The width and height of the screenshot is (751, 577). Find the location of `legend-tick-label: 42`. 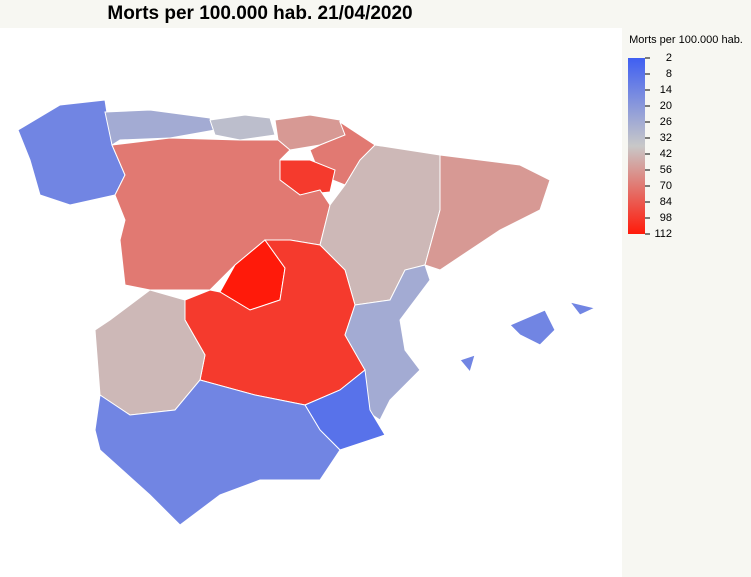

legend-tick-label: 42 is located at coordinates (666, 154).